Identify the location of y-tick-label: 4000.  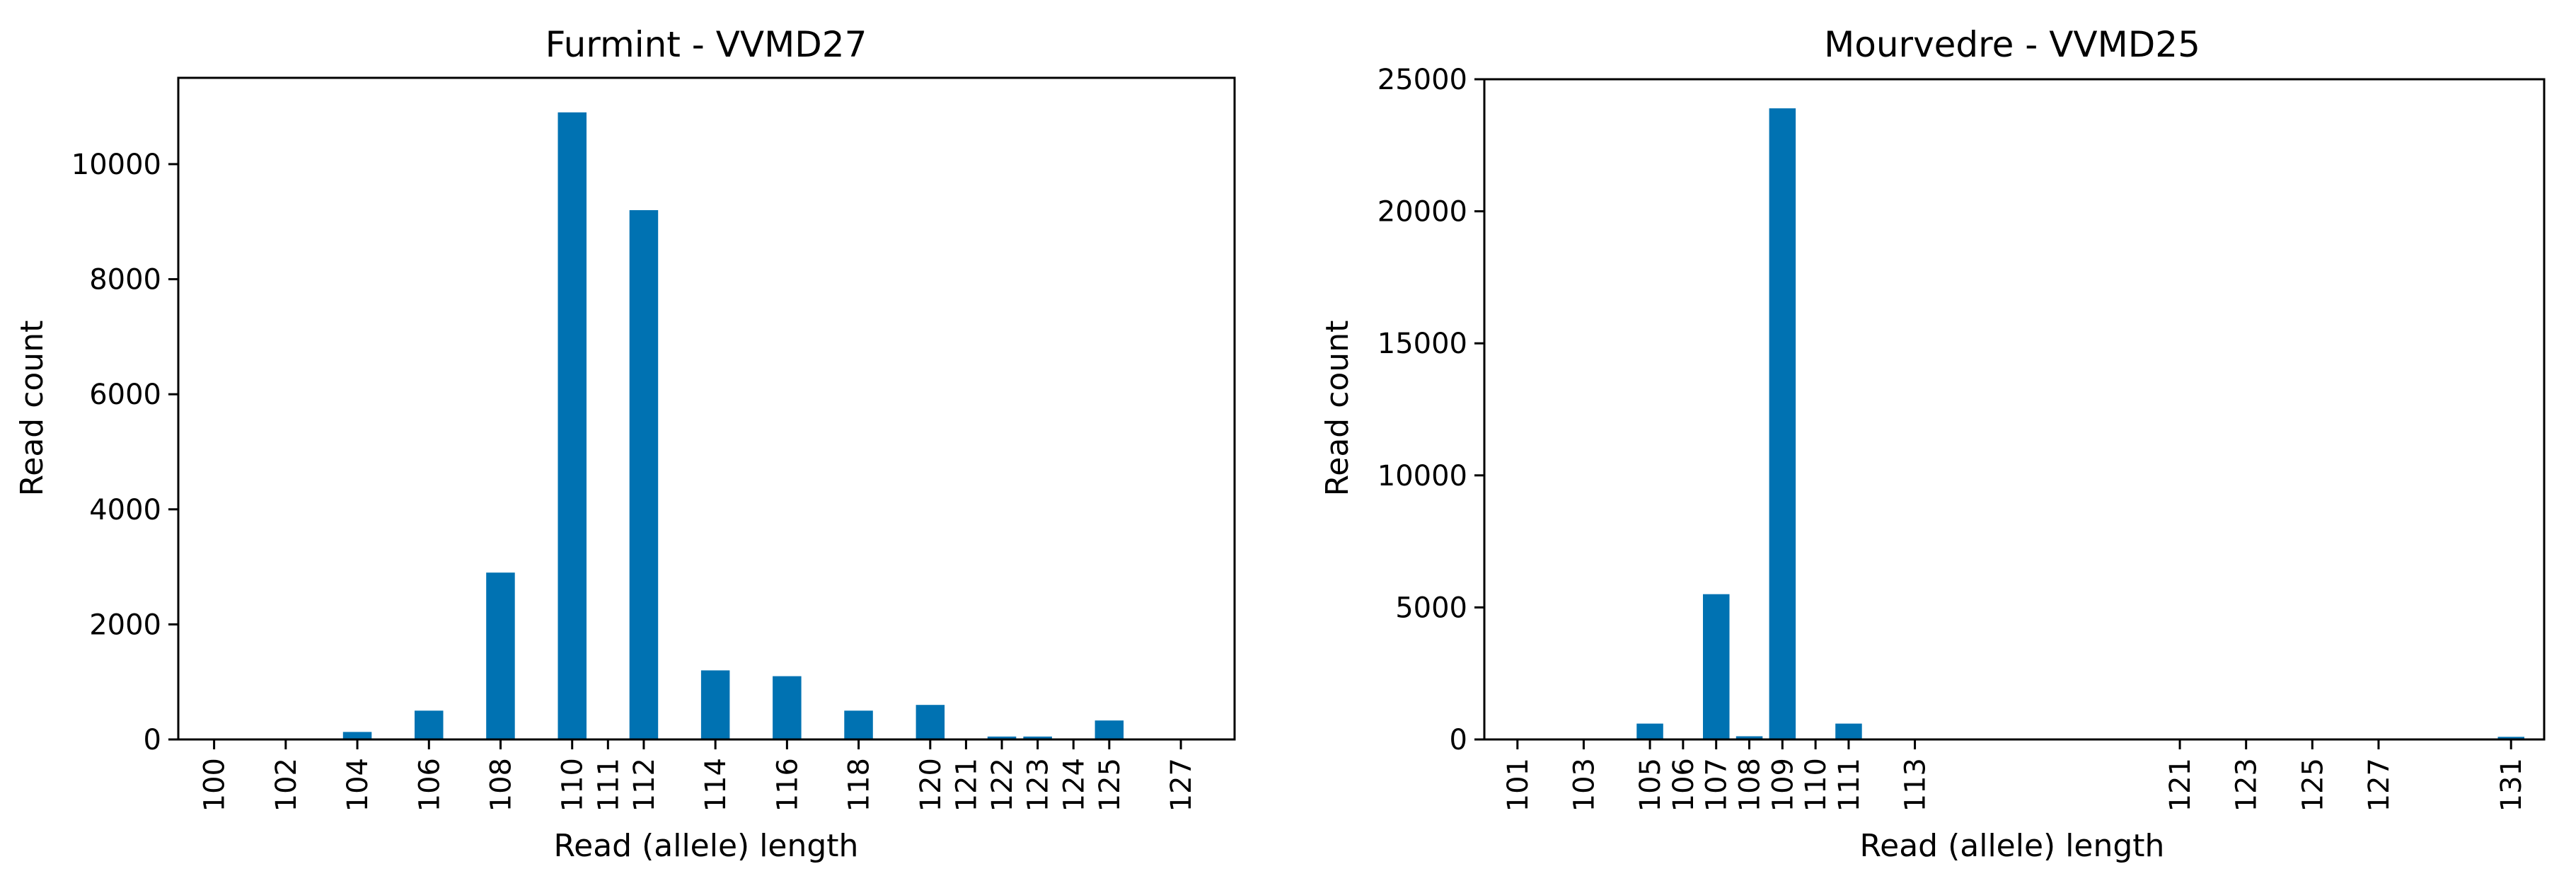
(125, 510).